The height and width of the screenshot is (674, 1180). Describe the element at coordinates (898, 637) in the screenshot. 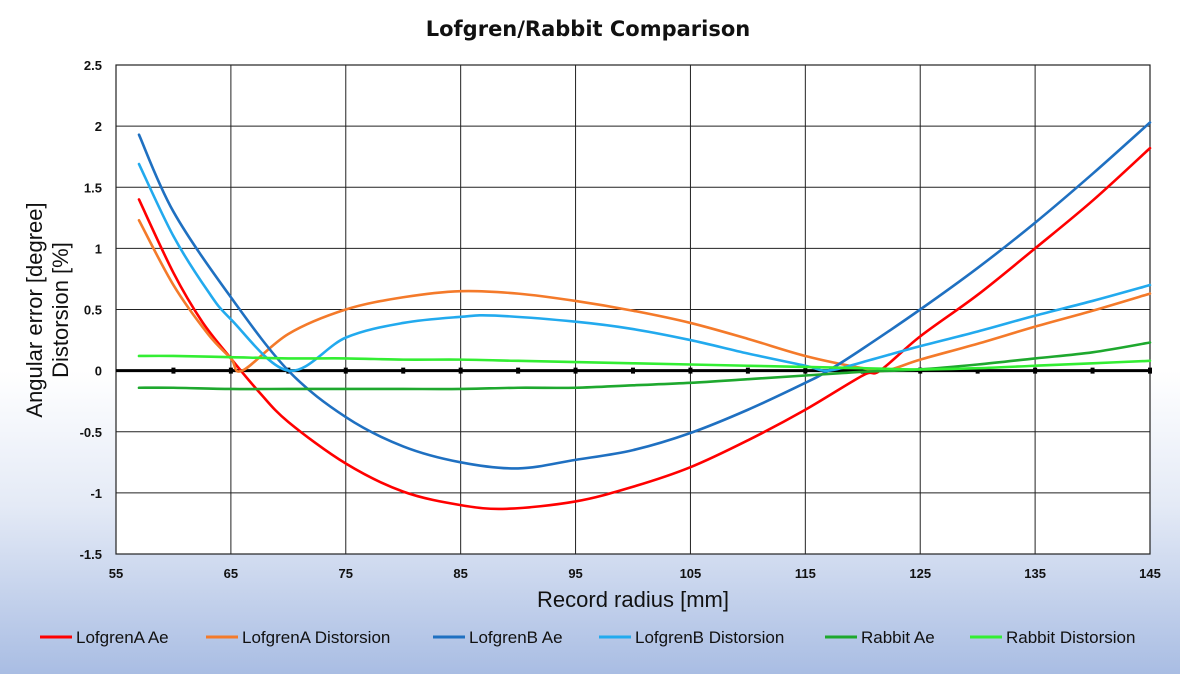

I see `legend-label: Rabbit Ae` at that location.